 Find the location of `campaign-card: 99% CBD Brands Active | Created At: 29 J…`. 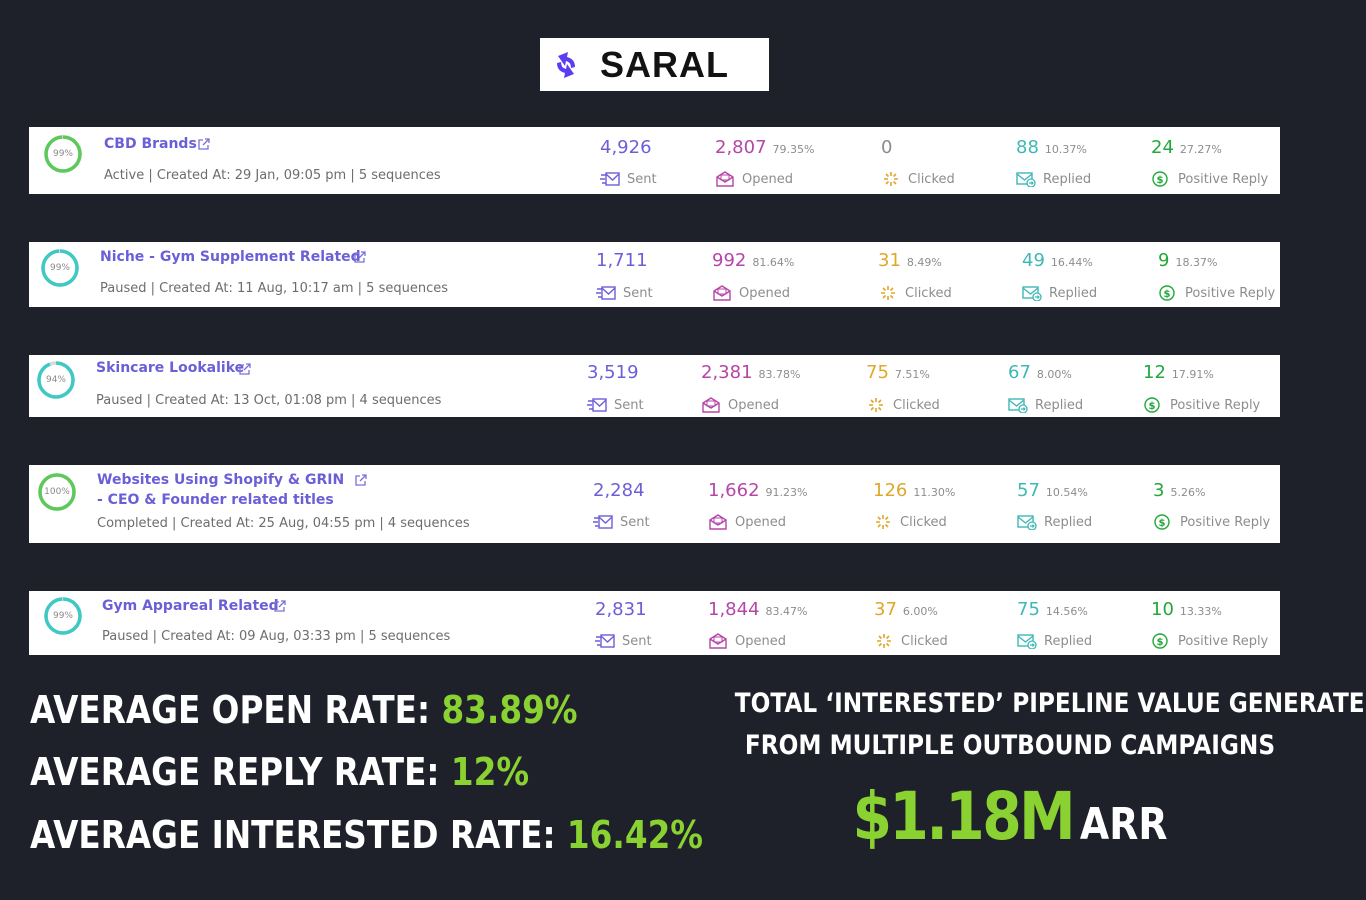

campaign-card: 99% CBD Brands Active | Created At: 29 J… is located at coordinates (654, 160).